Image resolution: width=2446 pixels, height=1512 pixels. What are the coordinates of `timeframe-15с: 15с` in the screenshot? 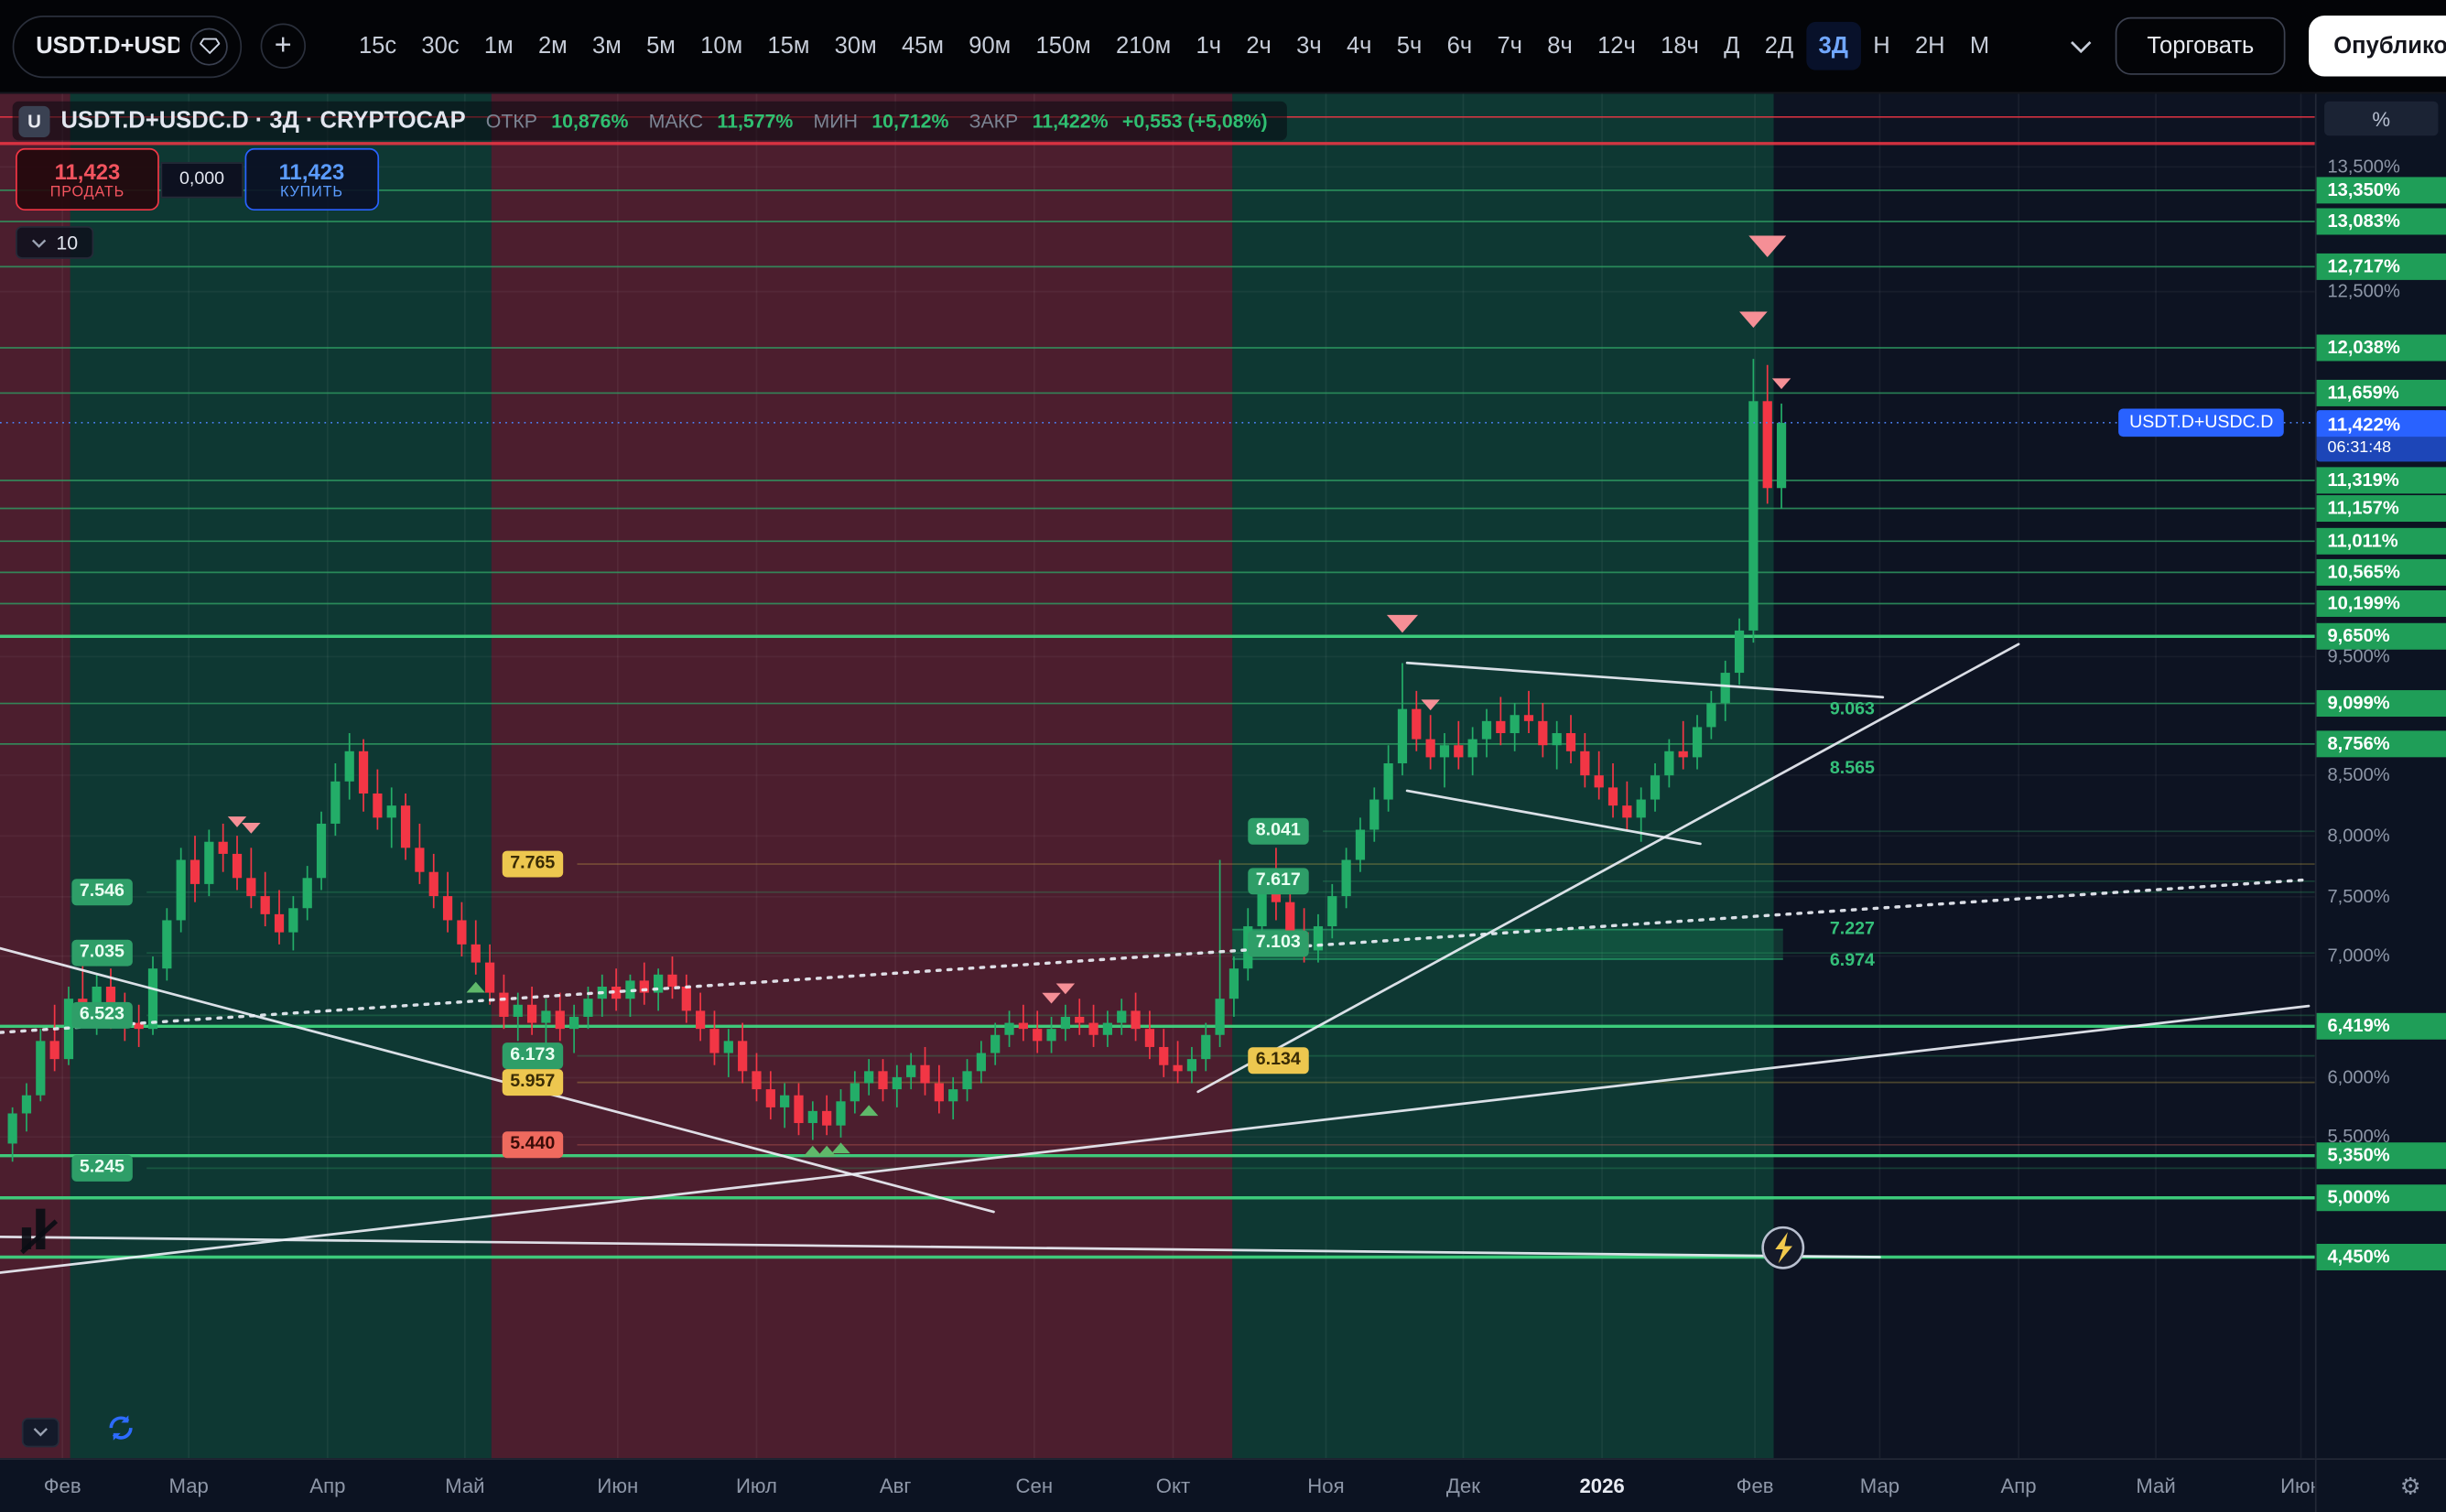 It's located at (377, 45).